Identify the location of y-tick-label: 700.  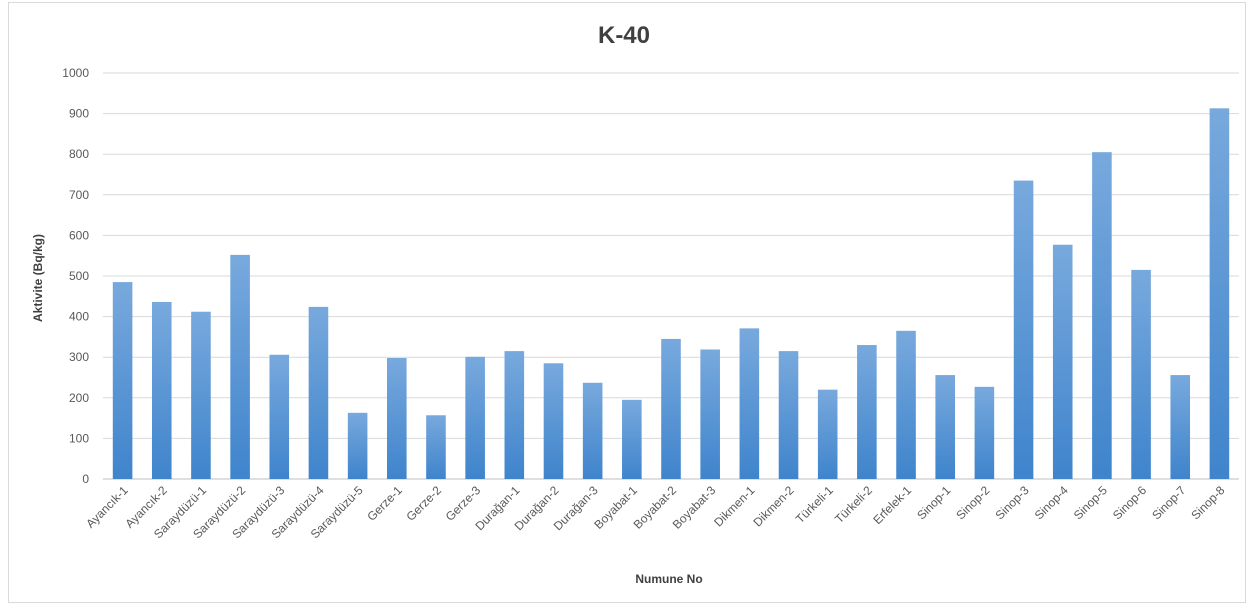
(79, 195).